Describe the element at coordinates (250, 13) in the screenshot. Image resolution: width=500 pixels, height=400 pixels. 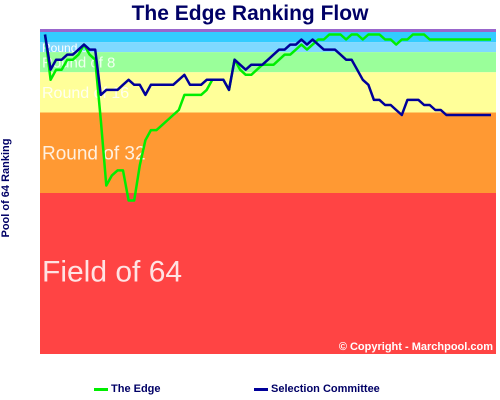
I see `chart-title: The Edge Ranking Flow` at that location.